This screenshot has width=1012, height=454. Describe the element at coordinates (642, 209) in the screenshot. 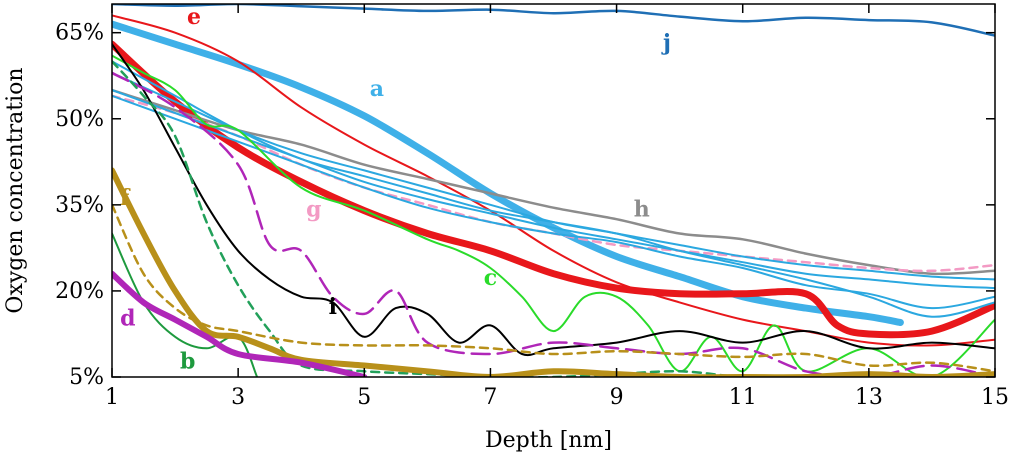

I see `series-label-h: h` at that location.